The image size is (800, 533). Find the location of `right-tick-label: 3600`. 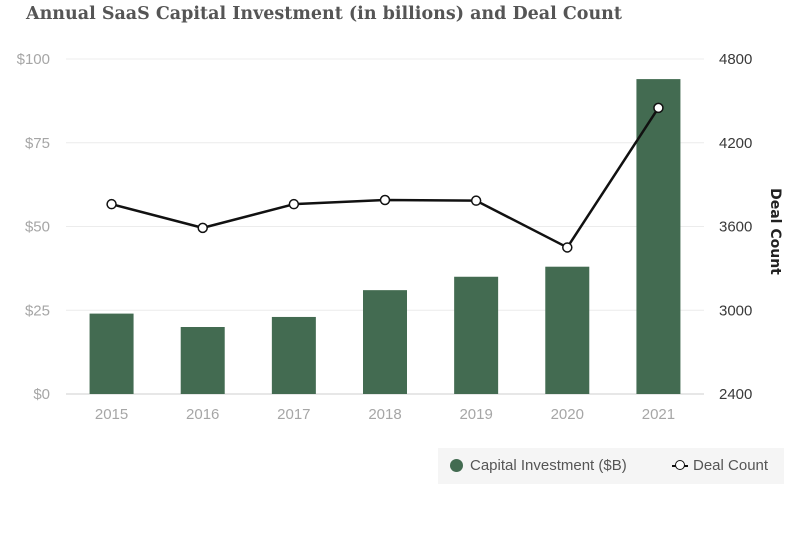

right-tick-label: 3600 is located at coordinates (735, 227).